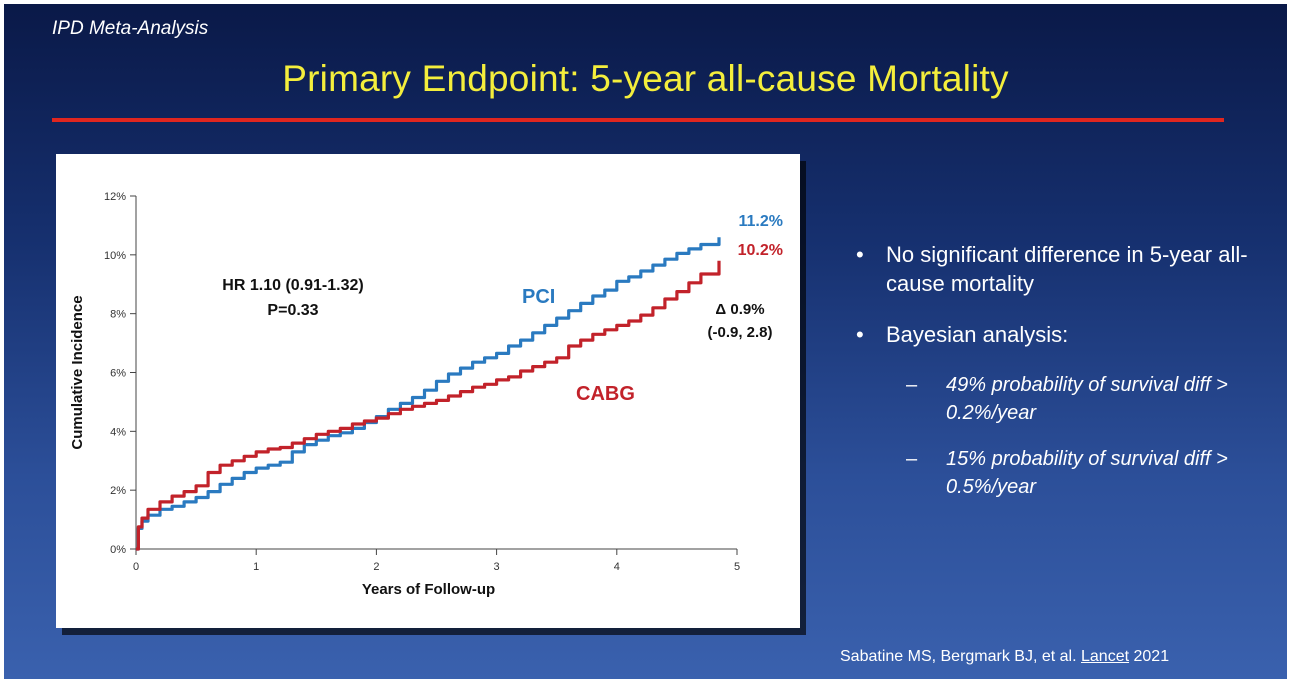 The width and height of the screenshot is (1293, 686). Describe the element at coordinates (118, 432) in the screenshot. I see `y-tick-label: 4%` at that location.